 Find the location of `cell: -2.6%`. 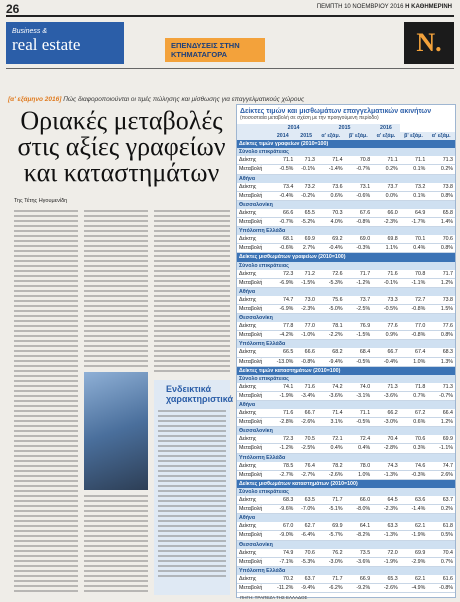

cell: -2.6% is located at coordinates (386, 588).